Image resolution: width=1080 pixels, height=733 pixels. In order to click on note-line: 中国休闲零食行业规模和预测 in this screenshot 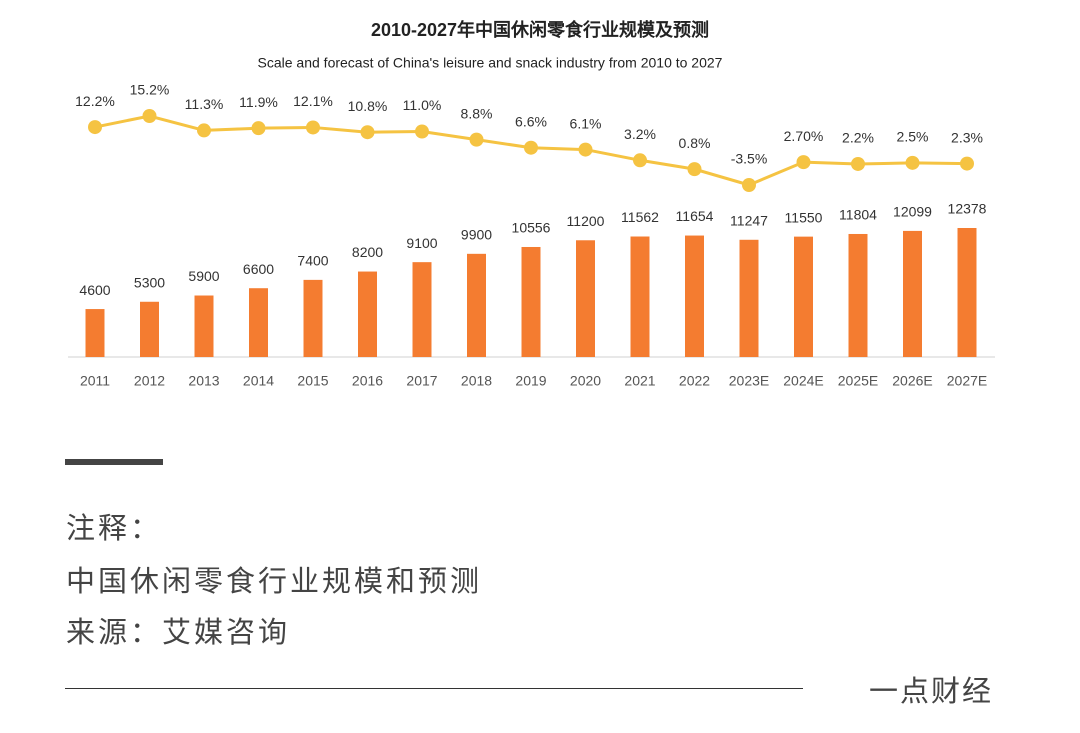, I will do `click(274, 582)`.